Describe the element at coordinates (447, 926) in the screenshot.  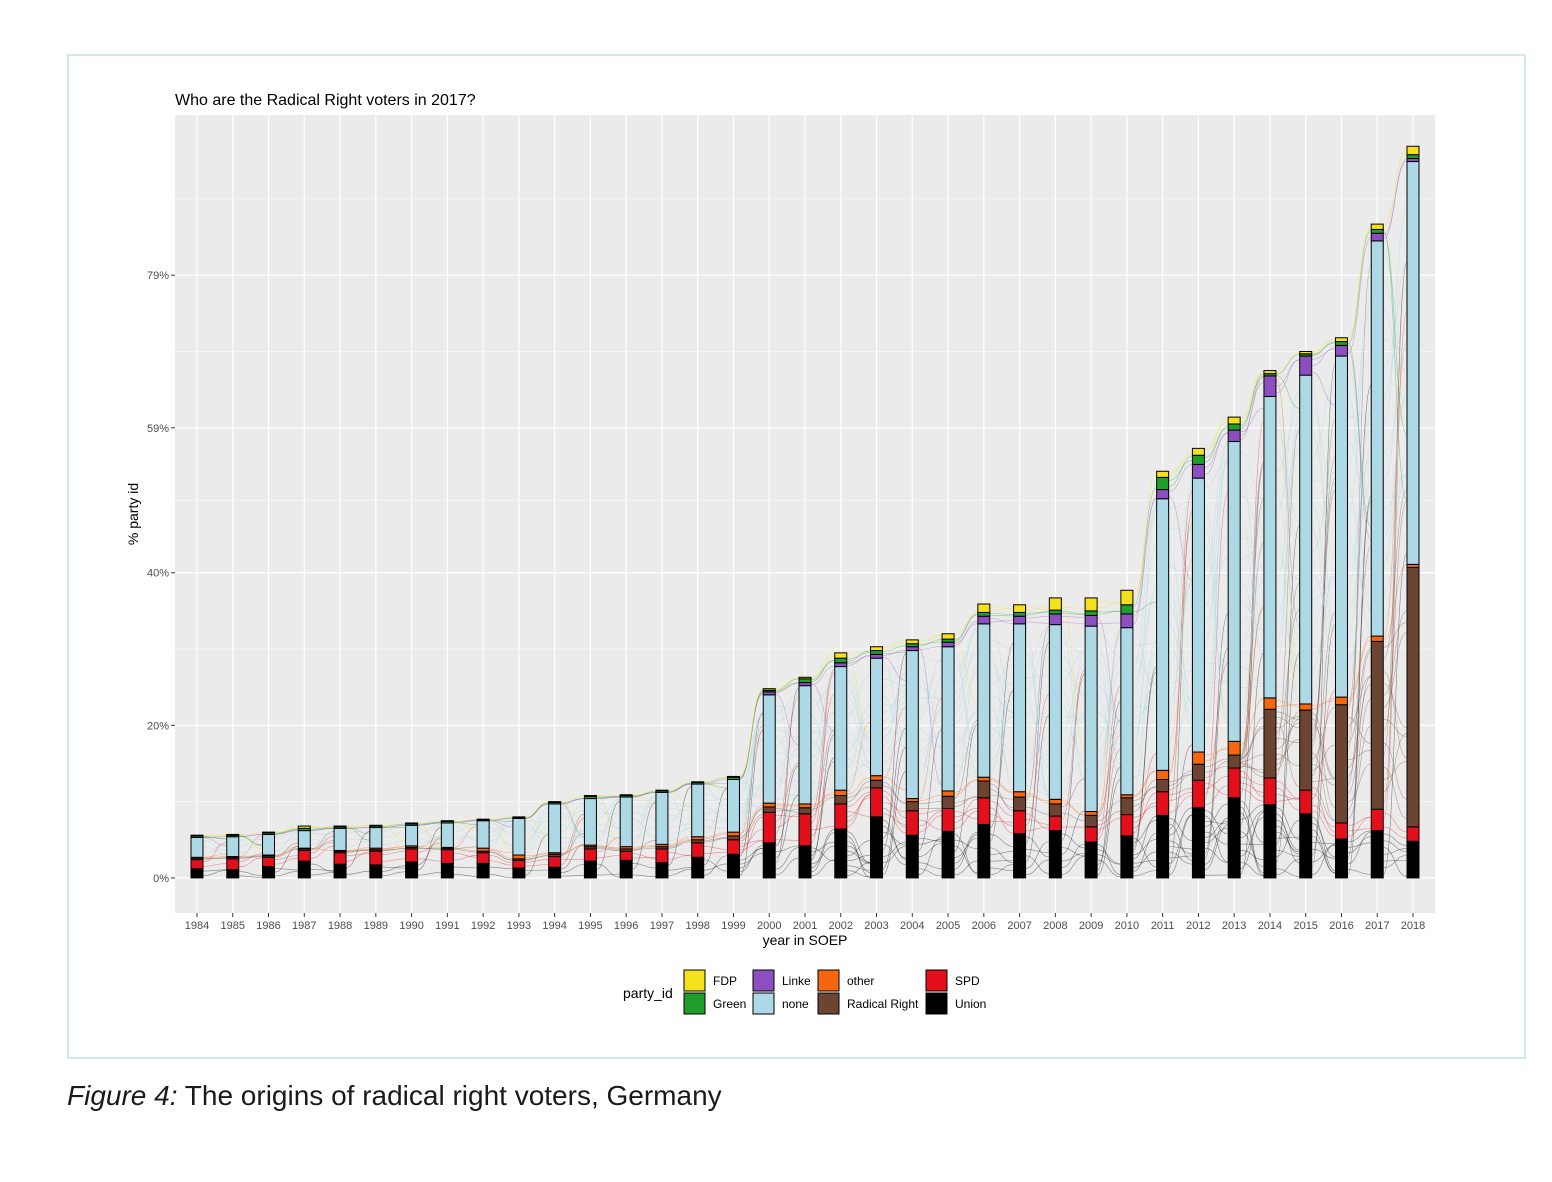
I see `x-tick-label: 1991` at that location.